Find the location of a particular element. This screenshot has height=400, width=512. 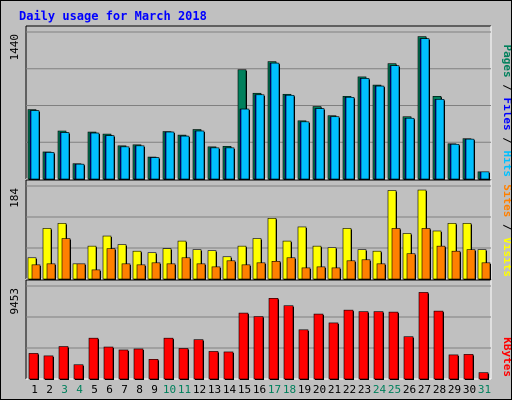

legend: Sites / Visits is located at coordinates (506, 230).